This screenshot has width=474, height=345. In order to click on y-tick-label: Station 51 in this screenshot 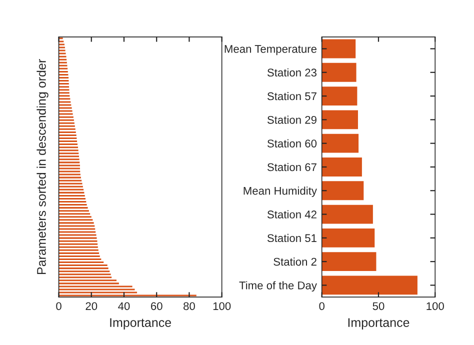, I will do `click(291, 238)`.